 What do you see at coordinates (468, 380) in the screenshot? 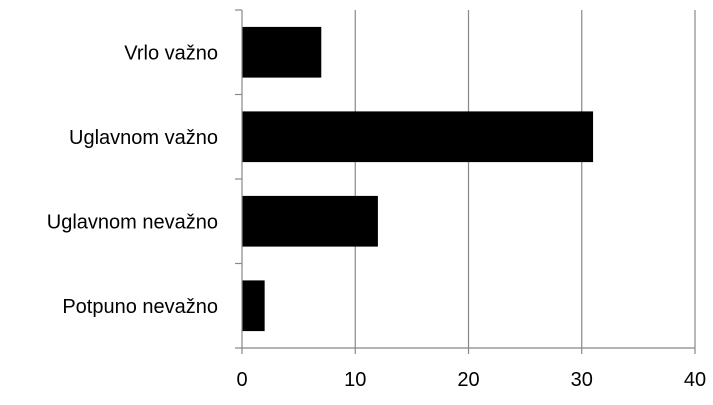
I see `x-tick-label-2: 20` at bounding box center [468, 380].